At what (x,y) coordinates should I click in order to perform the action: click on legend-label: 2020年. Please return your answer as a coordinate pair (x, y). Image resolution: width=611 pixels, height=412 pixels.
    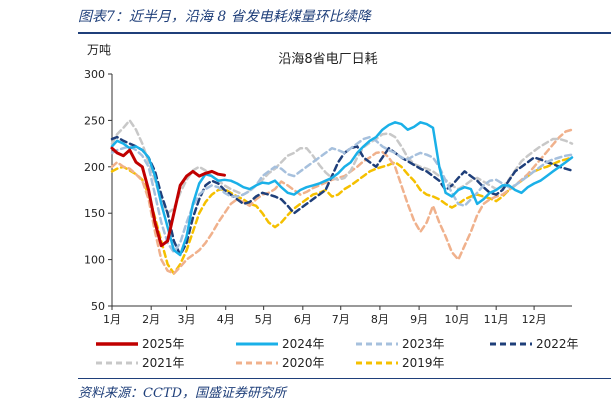
    Looking at the image, I should click on (303, 363).